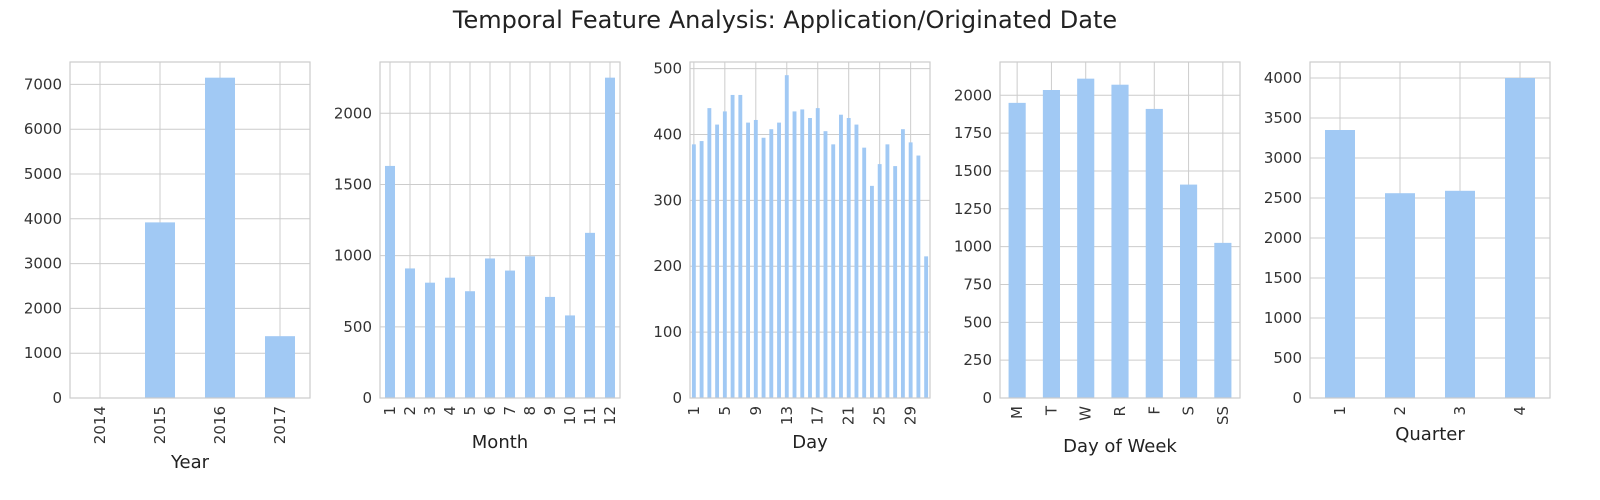  What do you see at coordinates (280, 367) in the screenshot?
I see `bar-2017` at bounding box center [280, 367].